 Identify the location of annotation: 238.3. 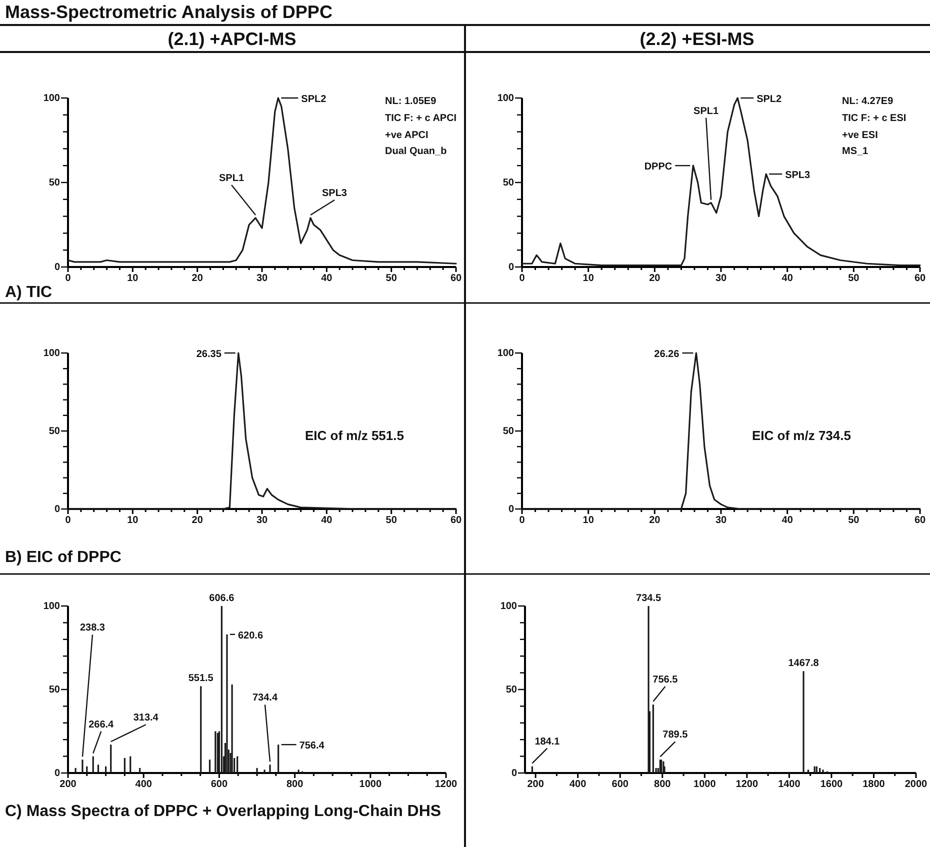
(93, 628).